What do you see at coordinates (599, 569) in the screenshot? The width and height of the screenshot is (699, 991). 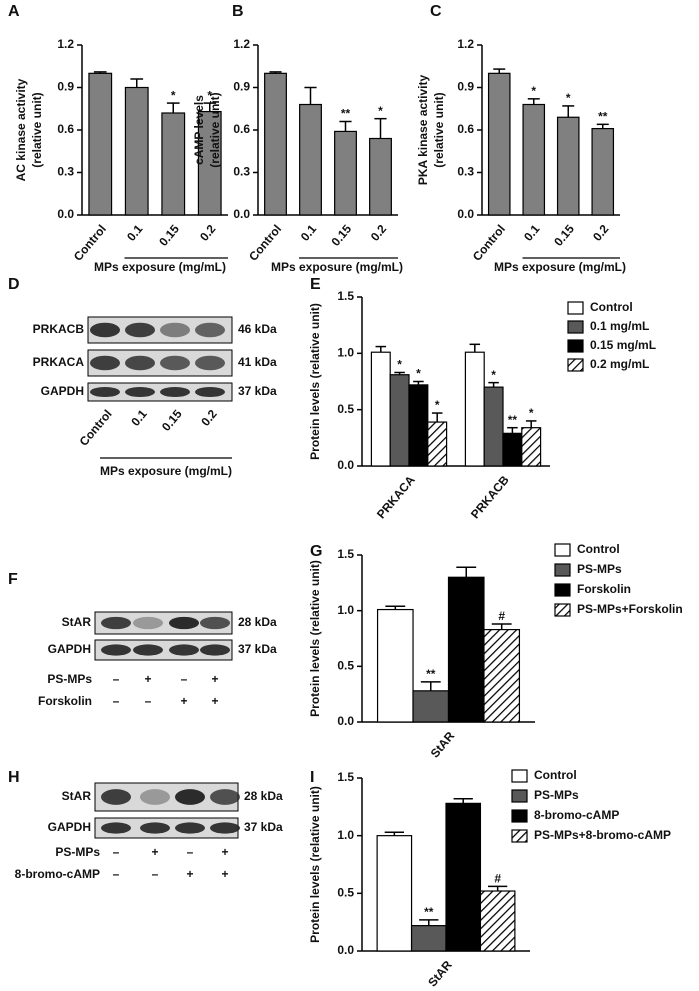 I see `legend-label: PS-MPs` at bounding box center [599, 569].